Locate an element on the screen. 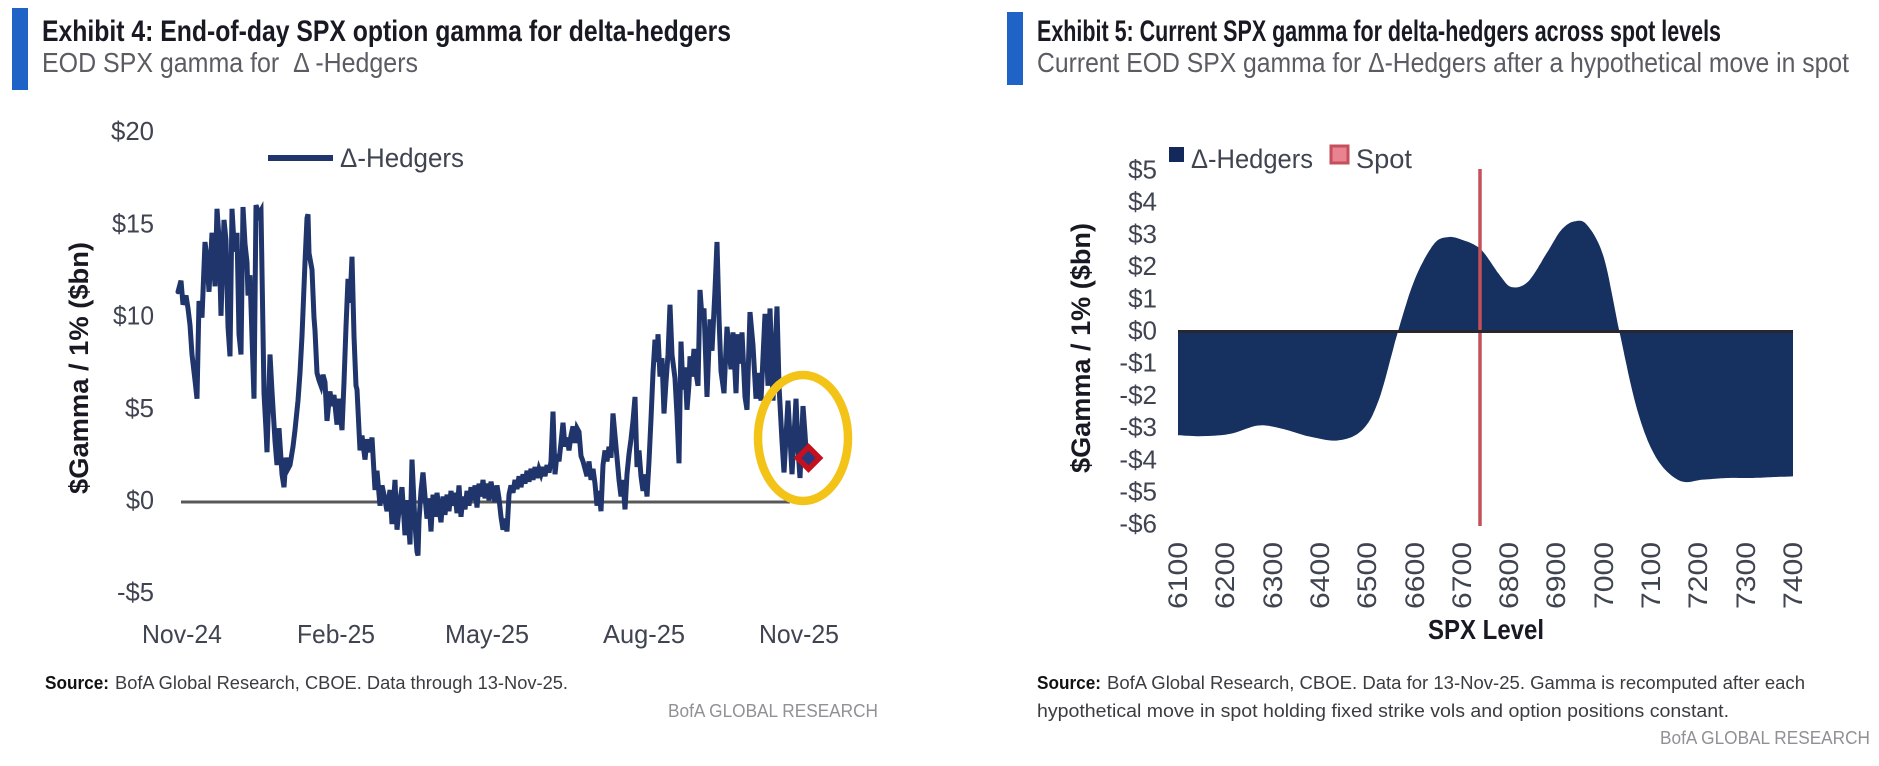 The height and width of the screenshot is (766, 1879). svg-text: $2 is located at coordinates (1142, 266).